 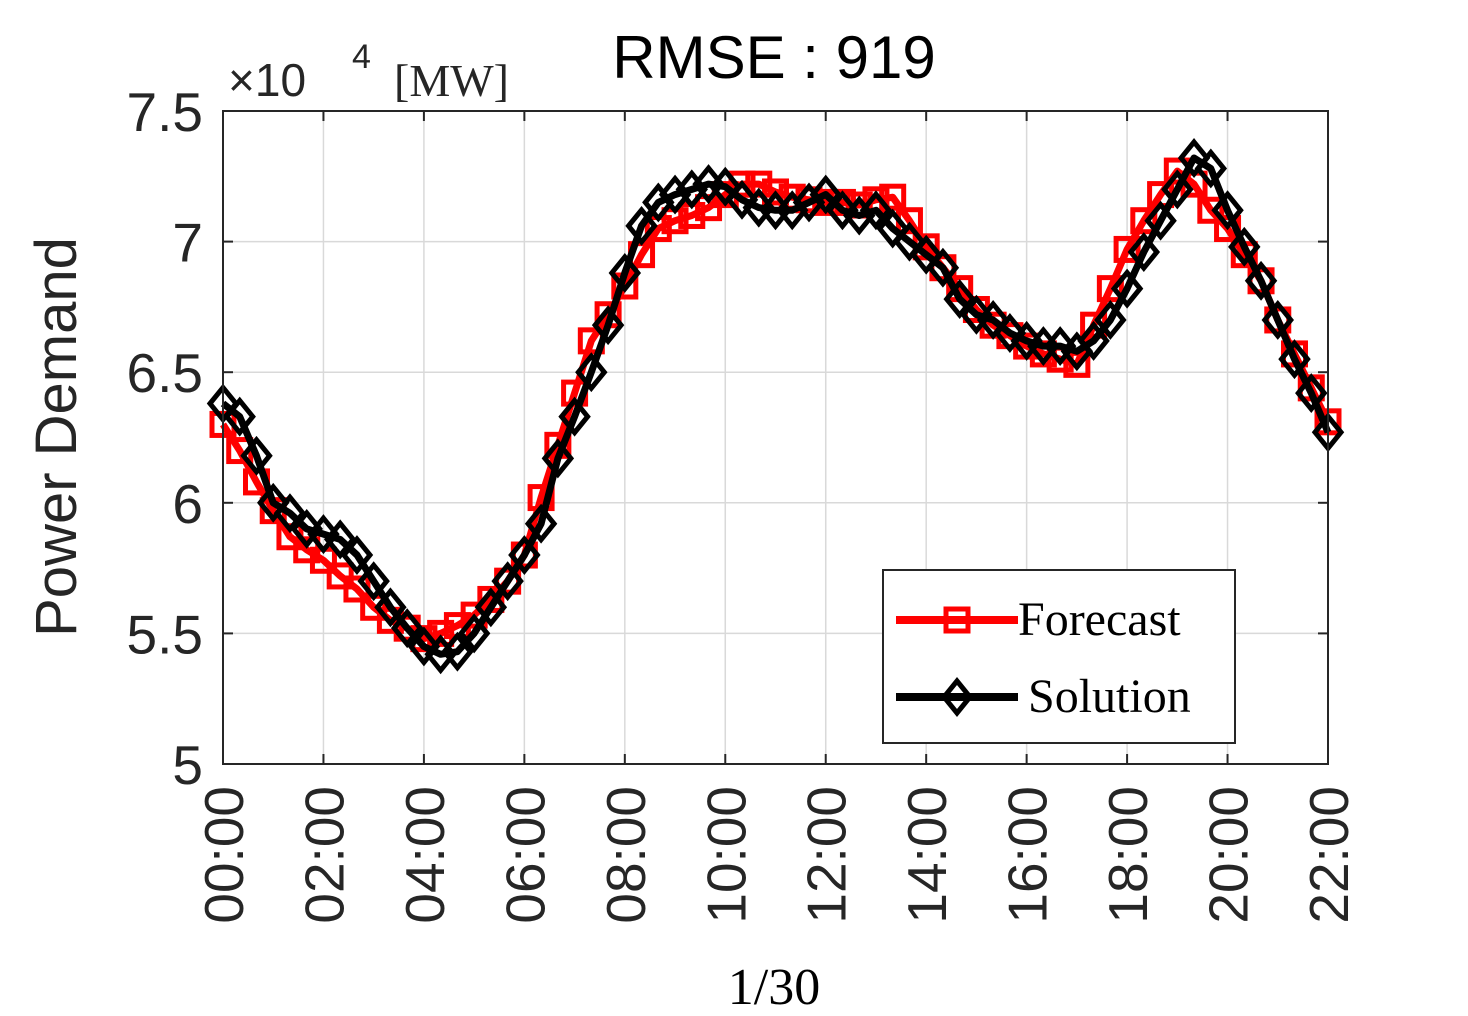 What do you see at coordinates (425, 855) in the screenshot?
I see `x-tick-label: 04:00` at bounding box center [425, 855].